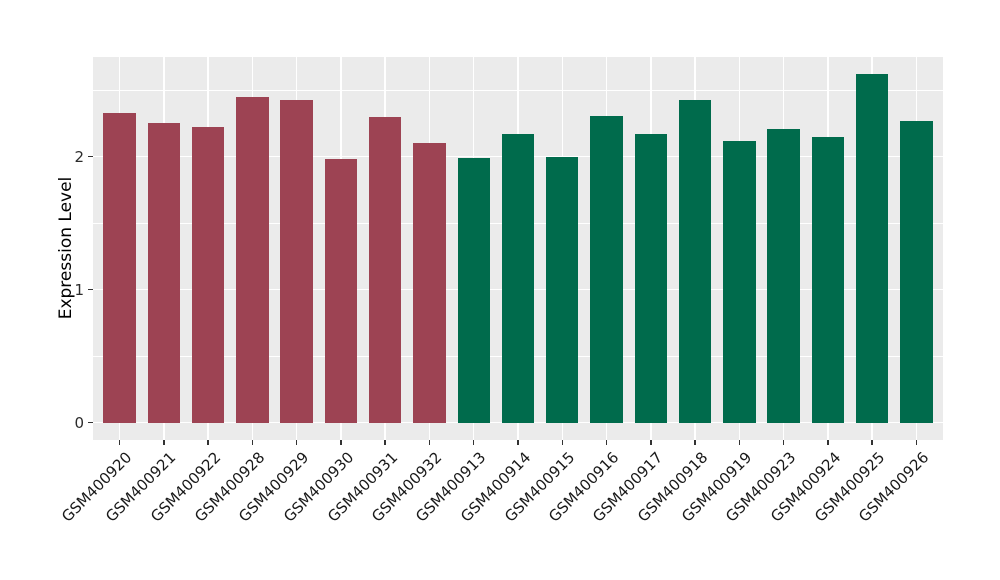  What do you see at coordinates (163, 273) in the screenshot?
I see `bar-GSM400921` at bounding box center [163, 273].